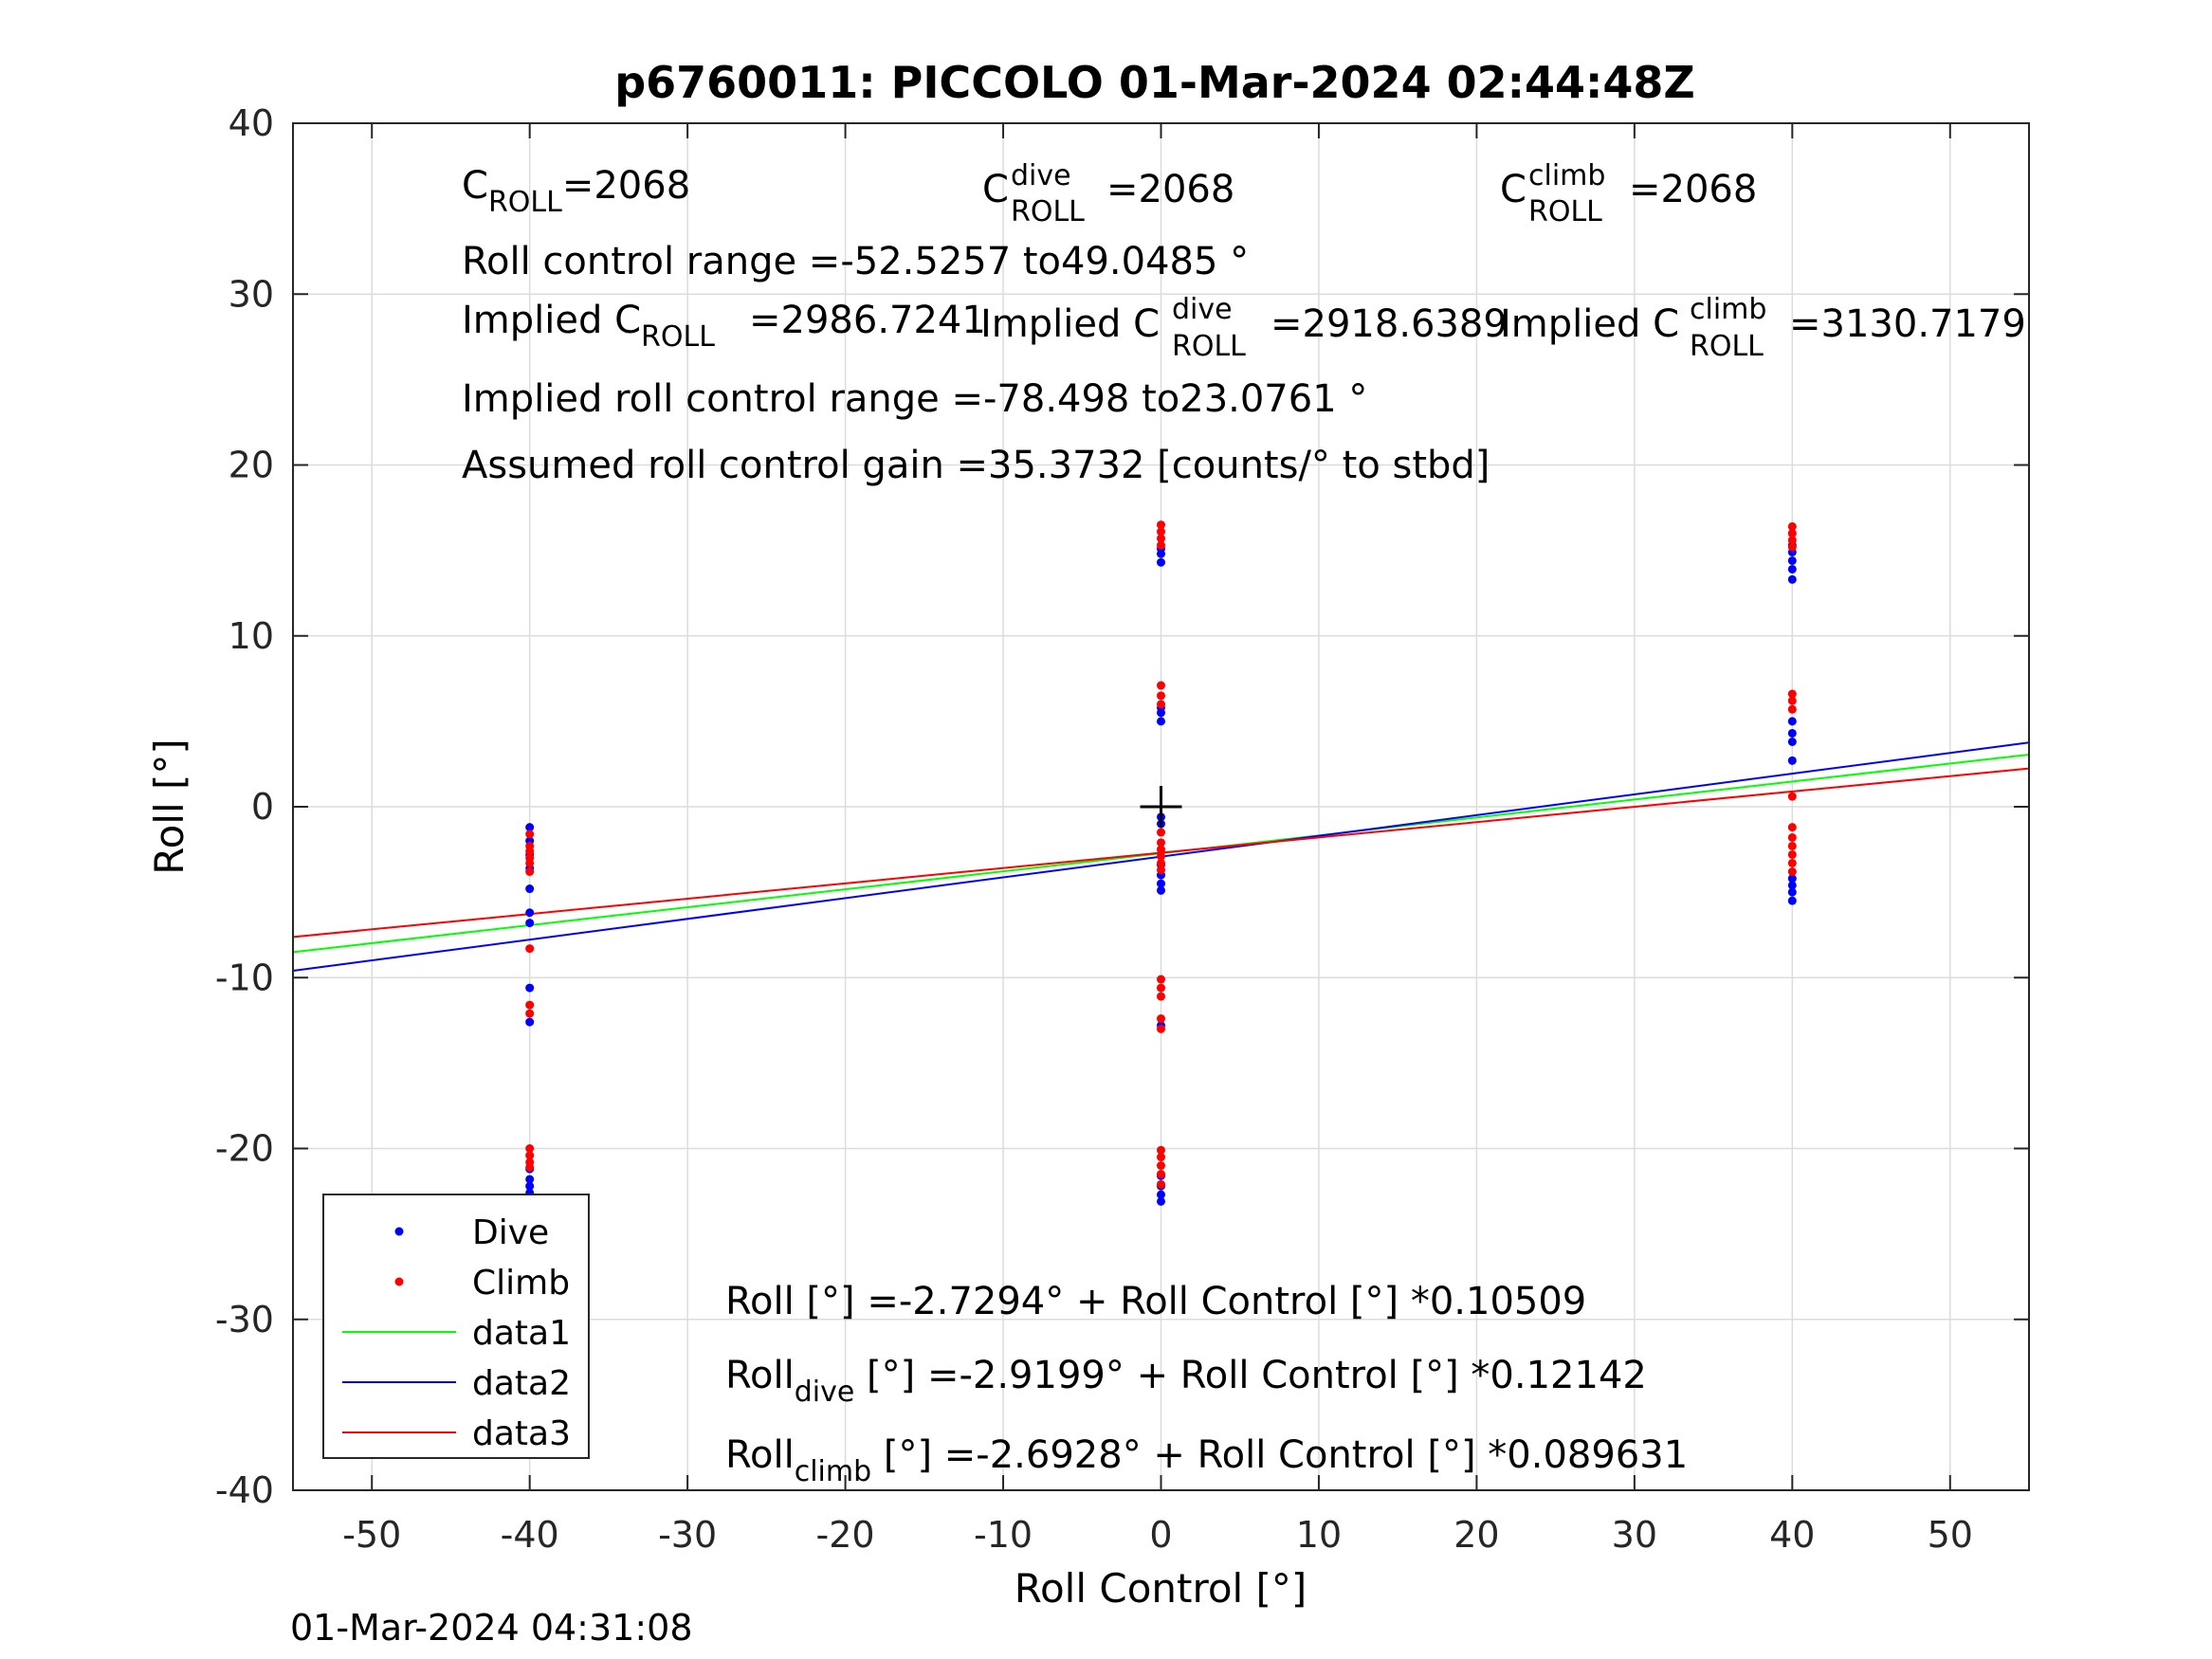 The image size is (2212, 1659). I want to click on x-tick-label: -10, so click(1003, 1535).